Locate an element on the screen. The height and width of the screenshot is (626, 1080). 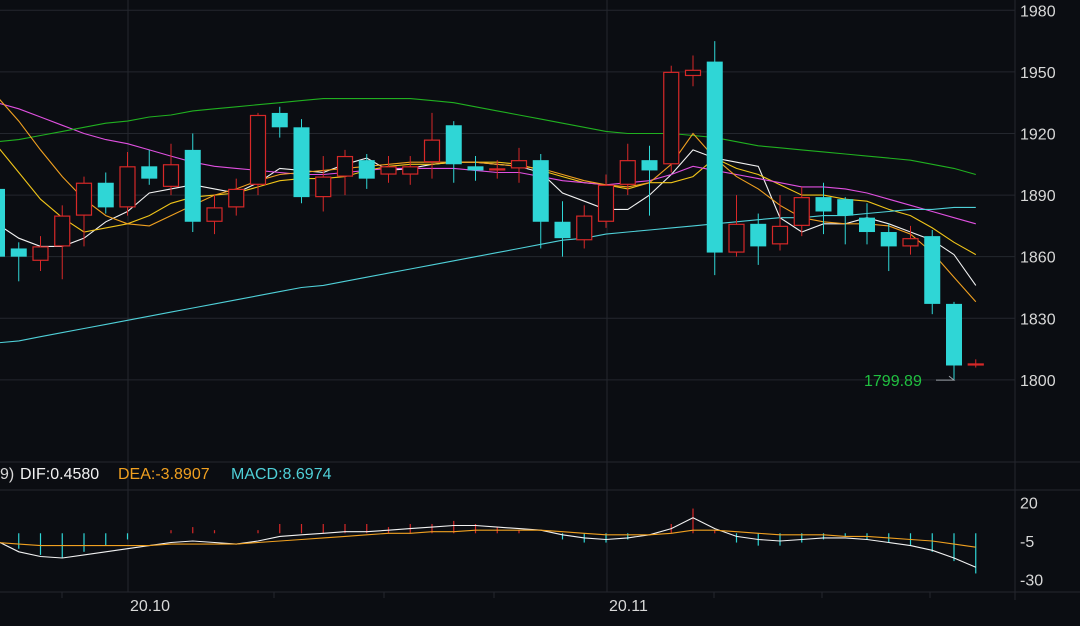
y-tick-label: 1860 is located at coordinates (1038, 258).